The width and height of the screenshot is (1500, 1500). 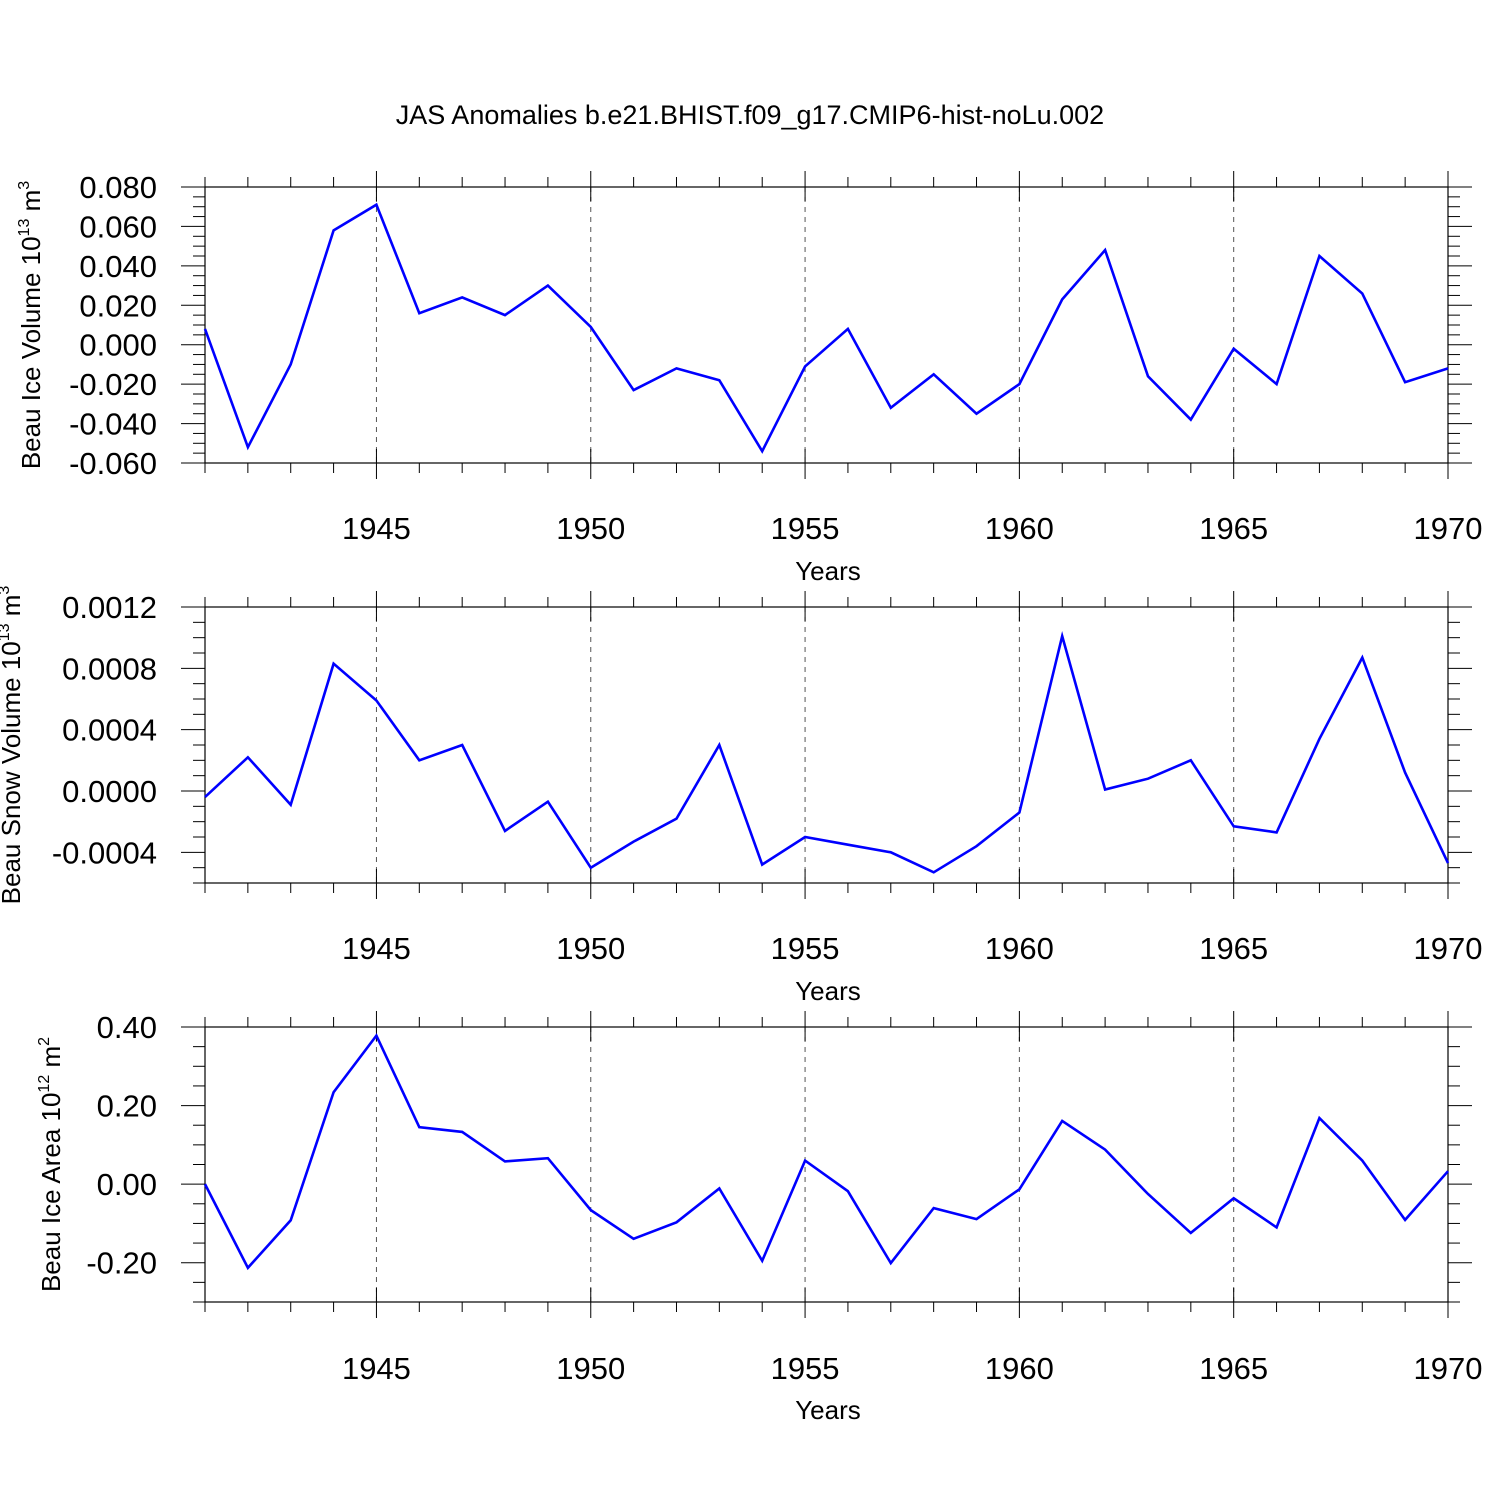 I want to click on y-axis-title: Beau Ice Volume 1013 m3, so click(x=31, y=325).